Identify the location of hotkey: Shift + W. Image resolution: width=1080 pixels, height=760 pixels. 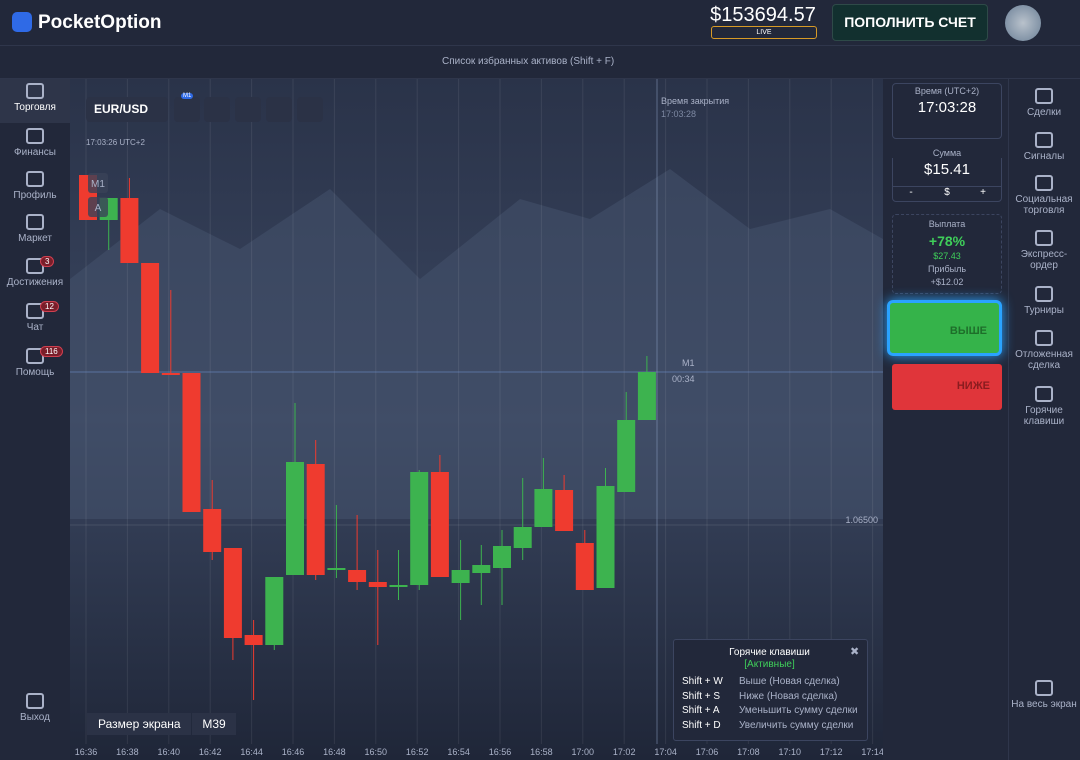
(702, 681).